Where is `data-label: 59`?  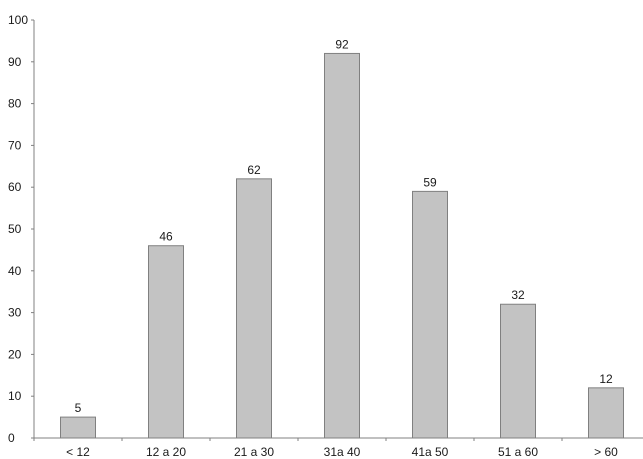
data-label: 59 is located at coordinates (430, 182).